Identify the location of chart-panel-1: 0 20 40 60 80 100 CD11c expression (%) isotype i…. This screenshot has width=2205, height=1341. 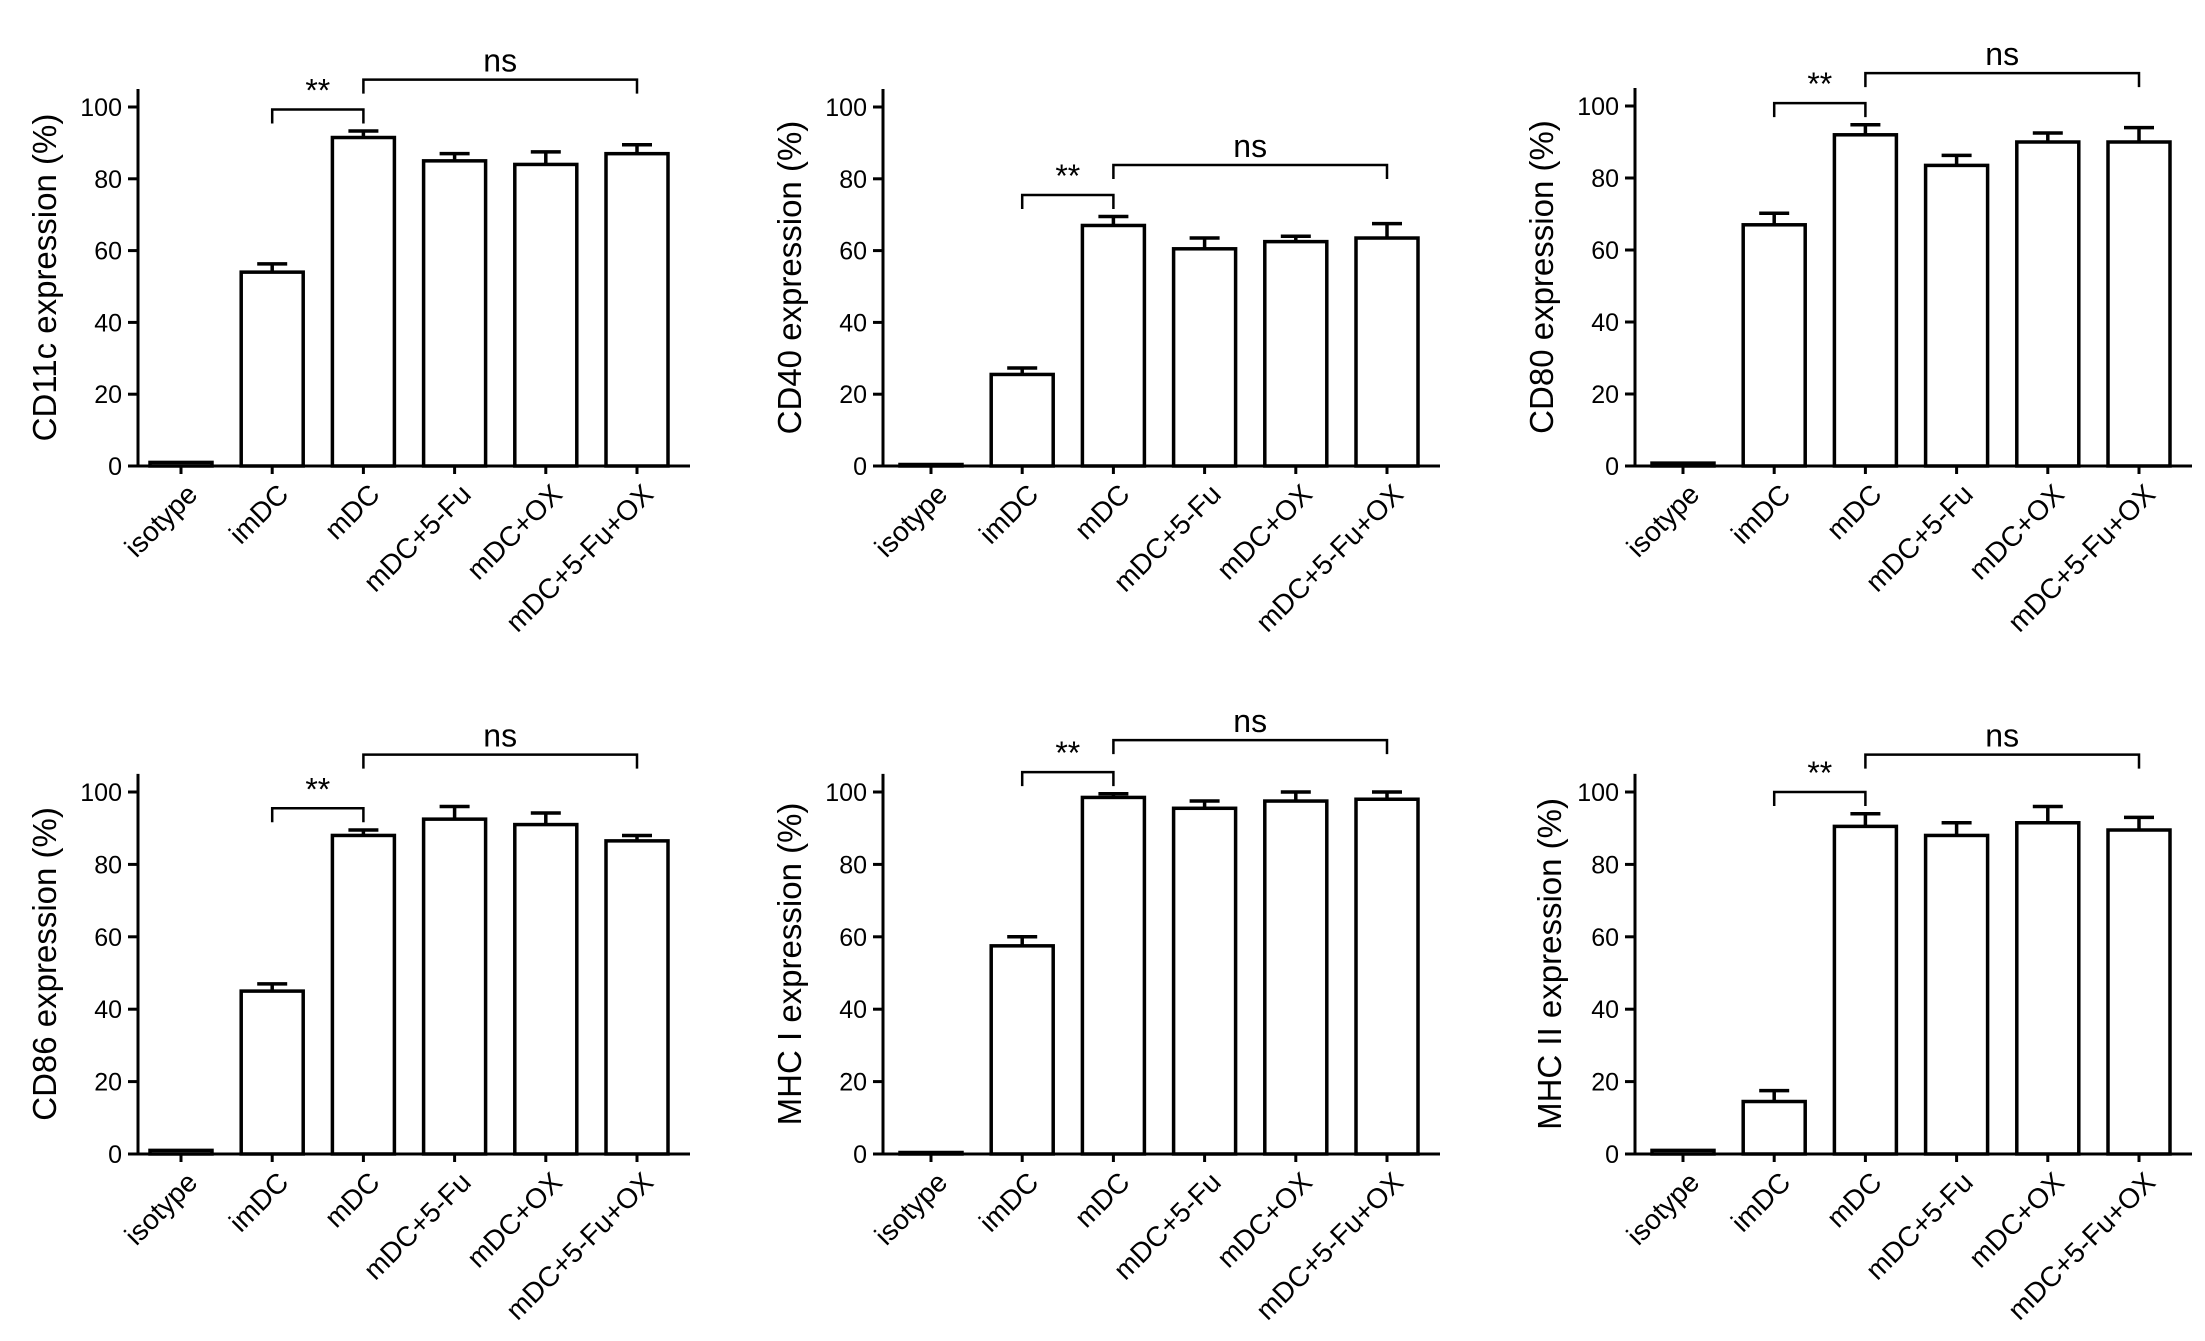
(358, 340).